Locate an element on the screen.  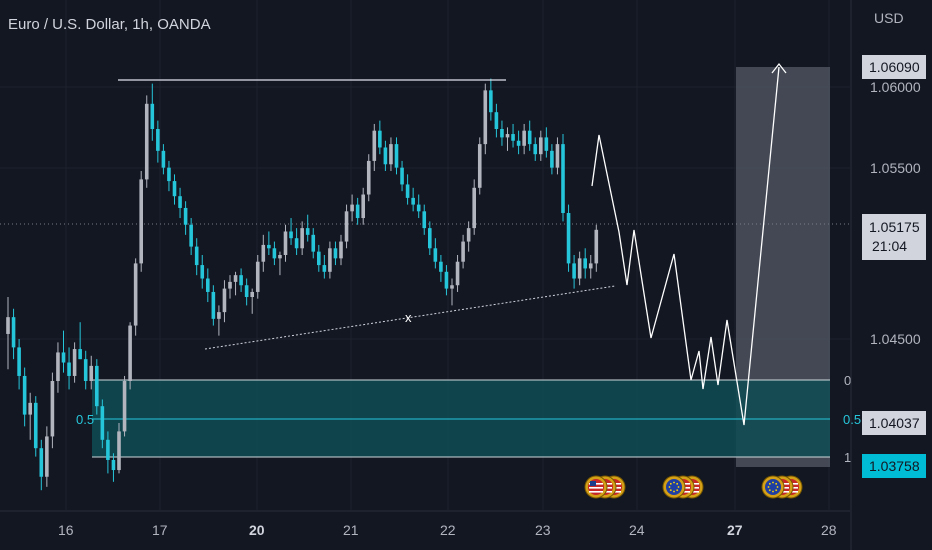
eu-flag-icon-face is located at coordinates (773, 487).